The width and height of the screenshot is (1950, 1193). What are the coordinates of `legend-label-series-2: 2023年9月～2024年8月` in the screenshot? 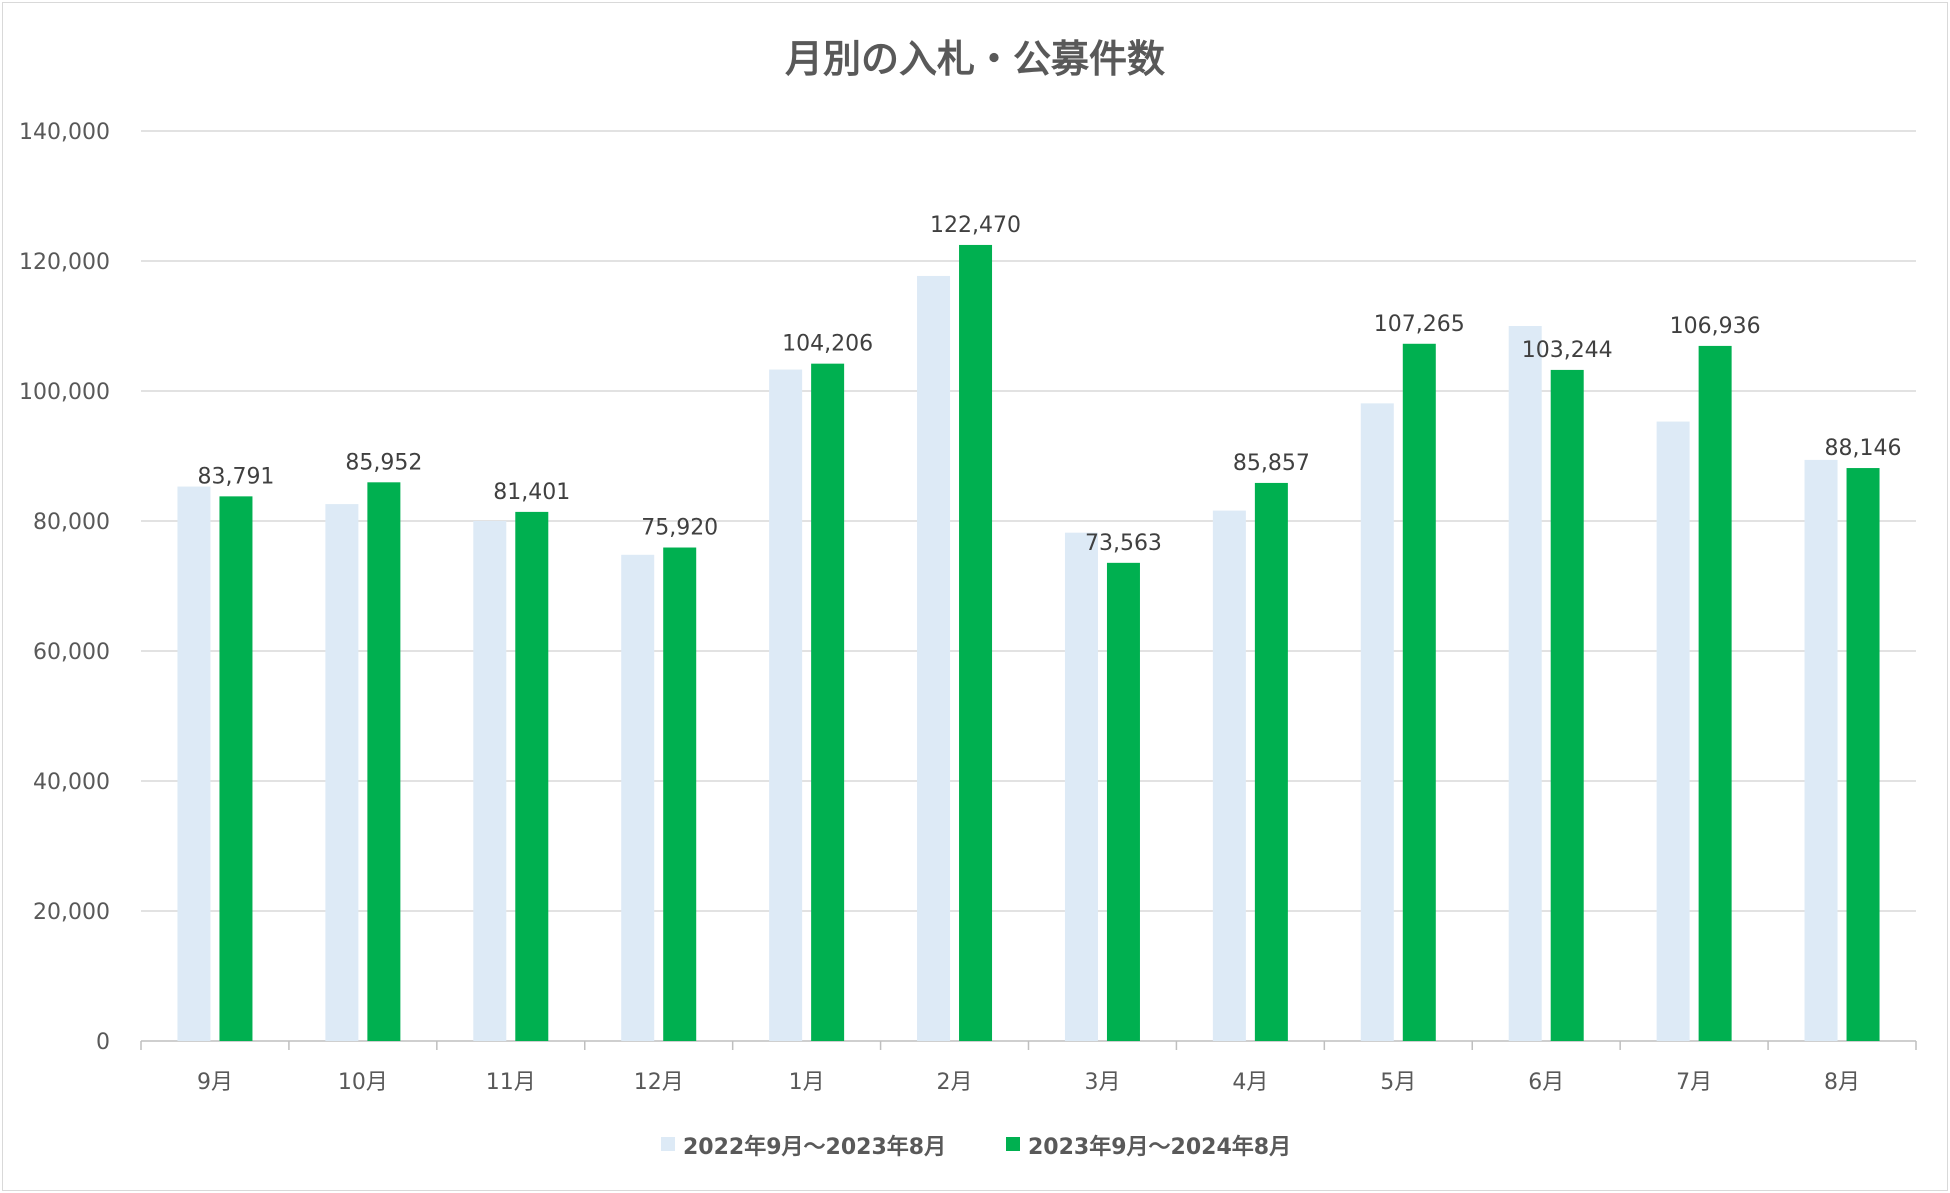 It's located at (1159, 1147).